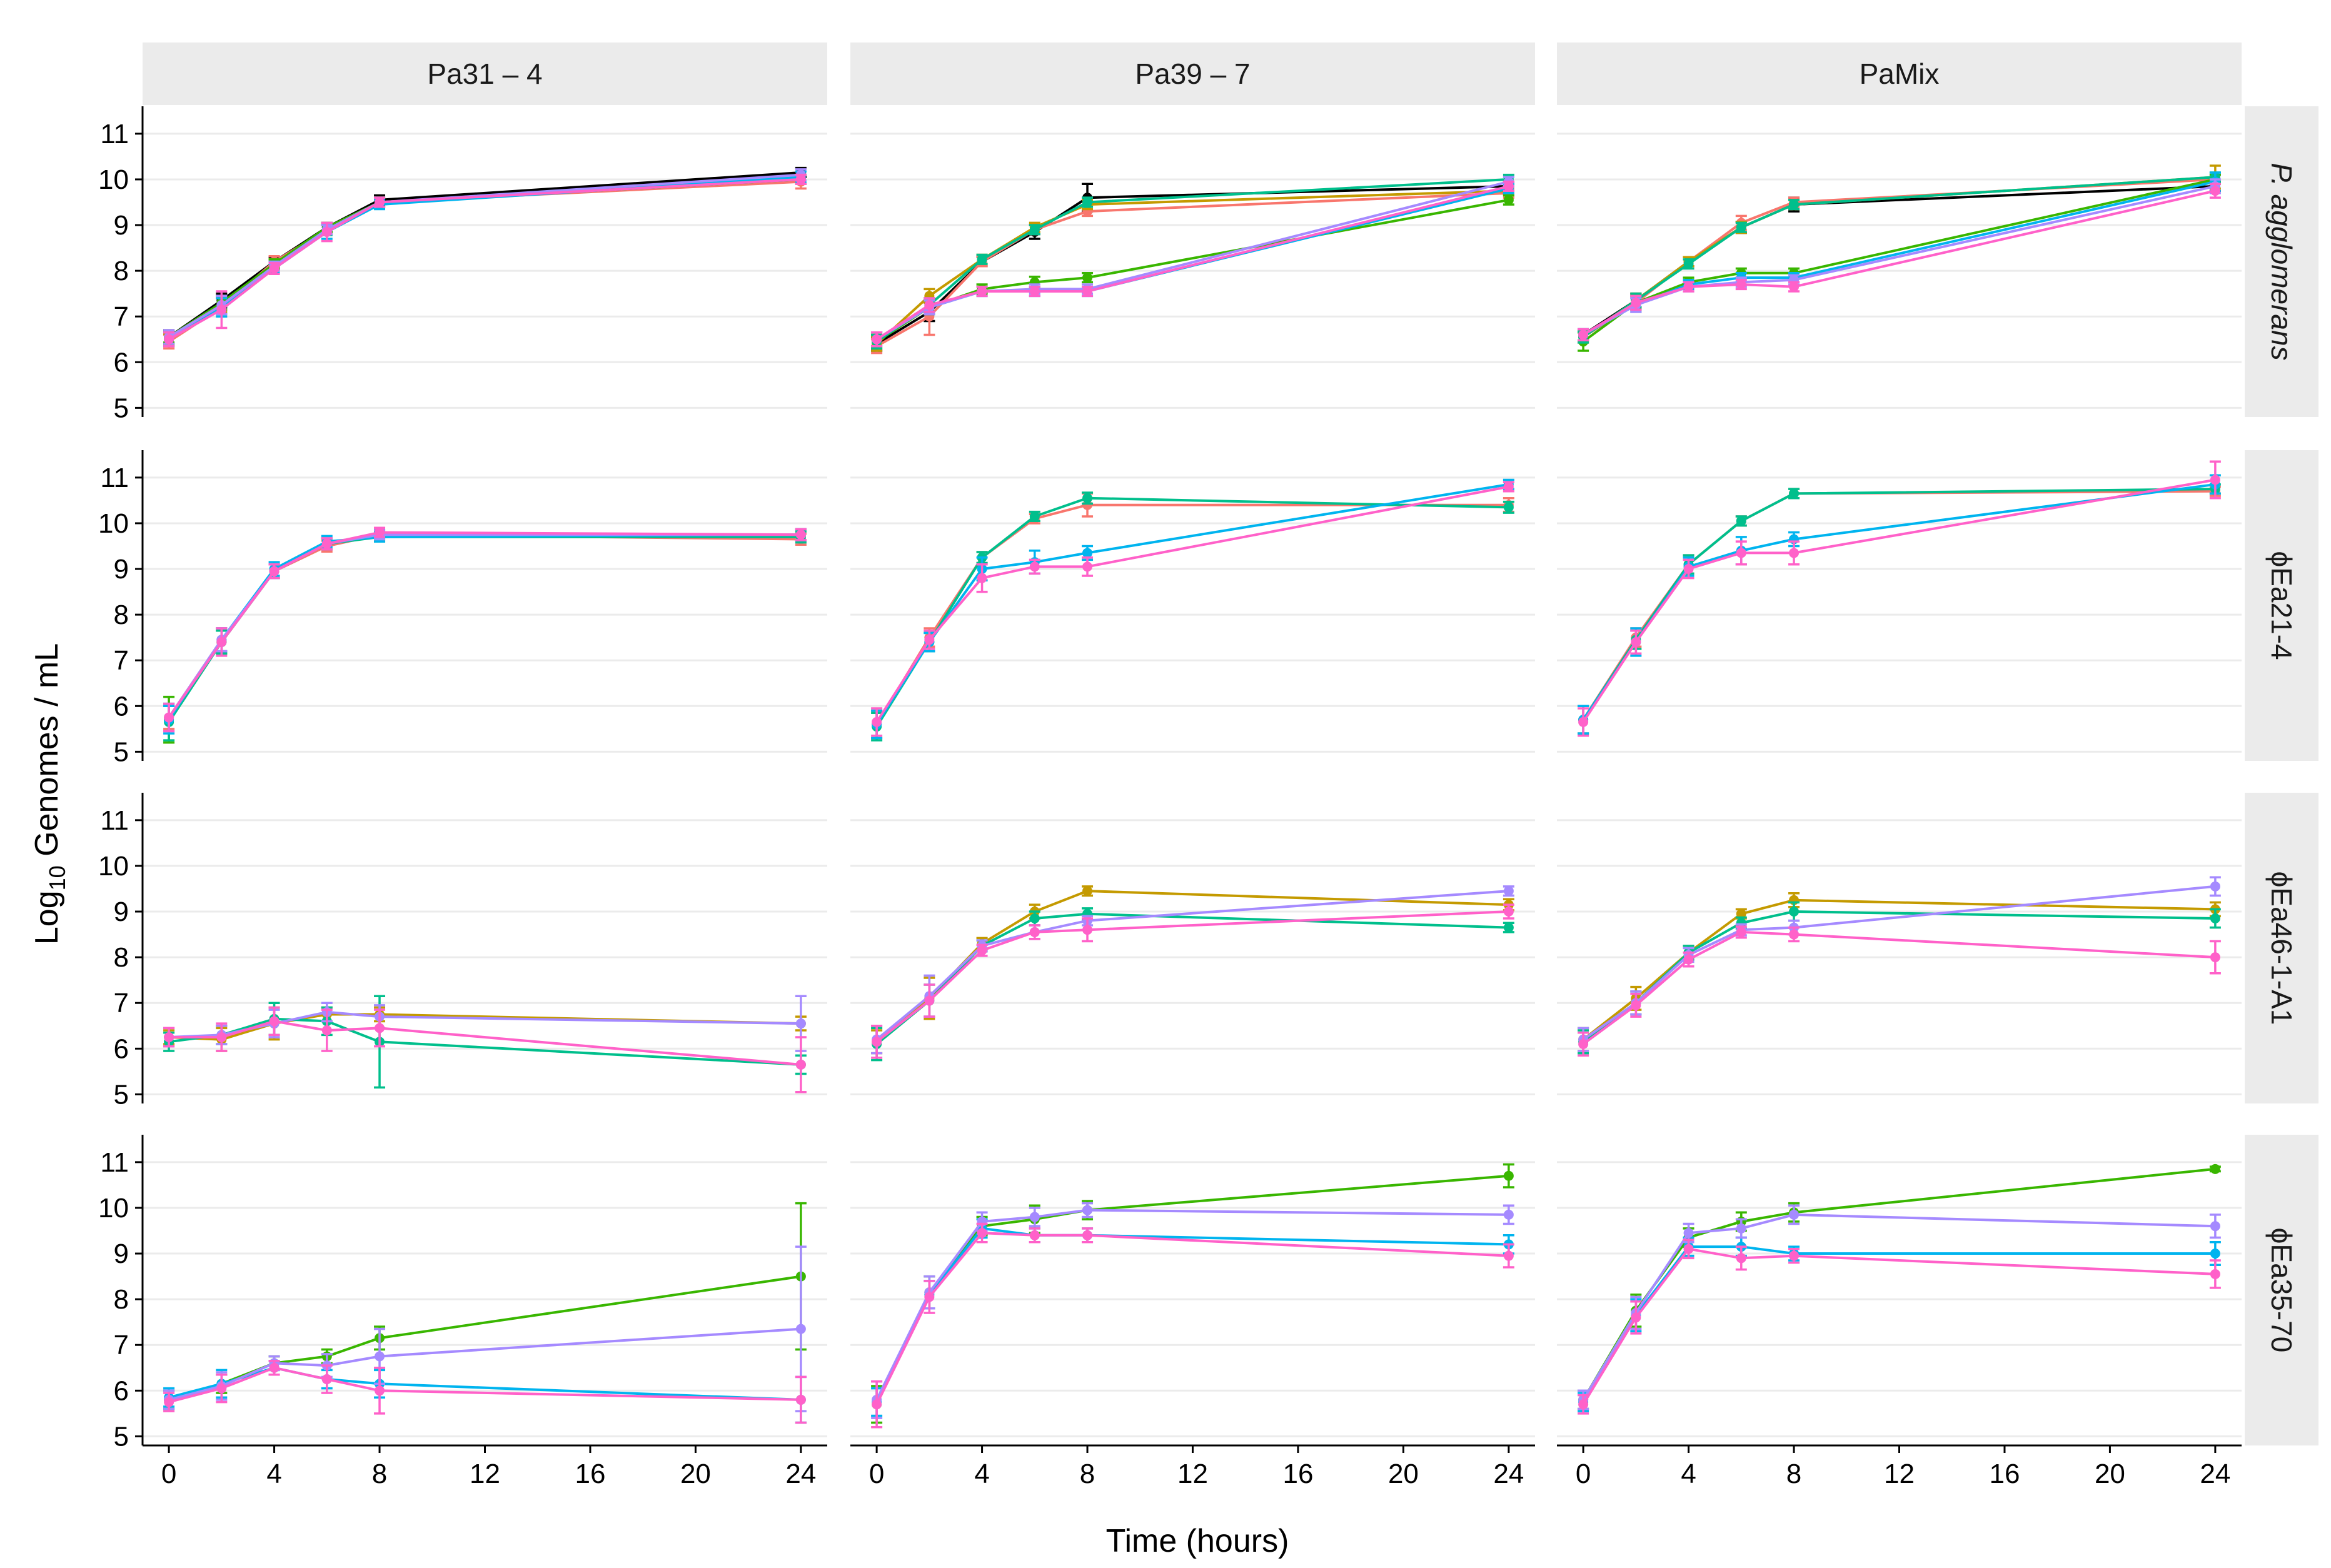 The image size is (2331, 1568). I want to click on panel-r1-c0, so click(485, 635).